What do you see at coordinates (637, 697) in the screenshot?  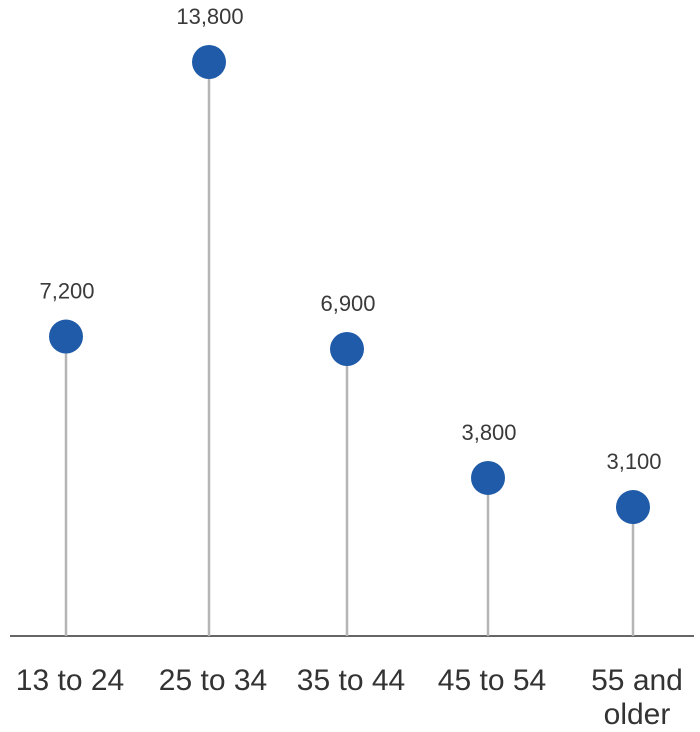 I see `category-label-4: 55 and older` at bounding box center [637, 697].